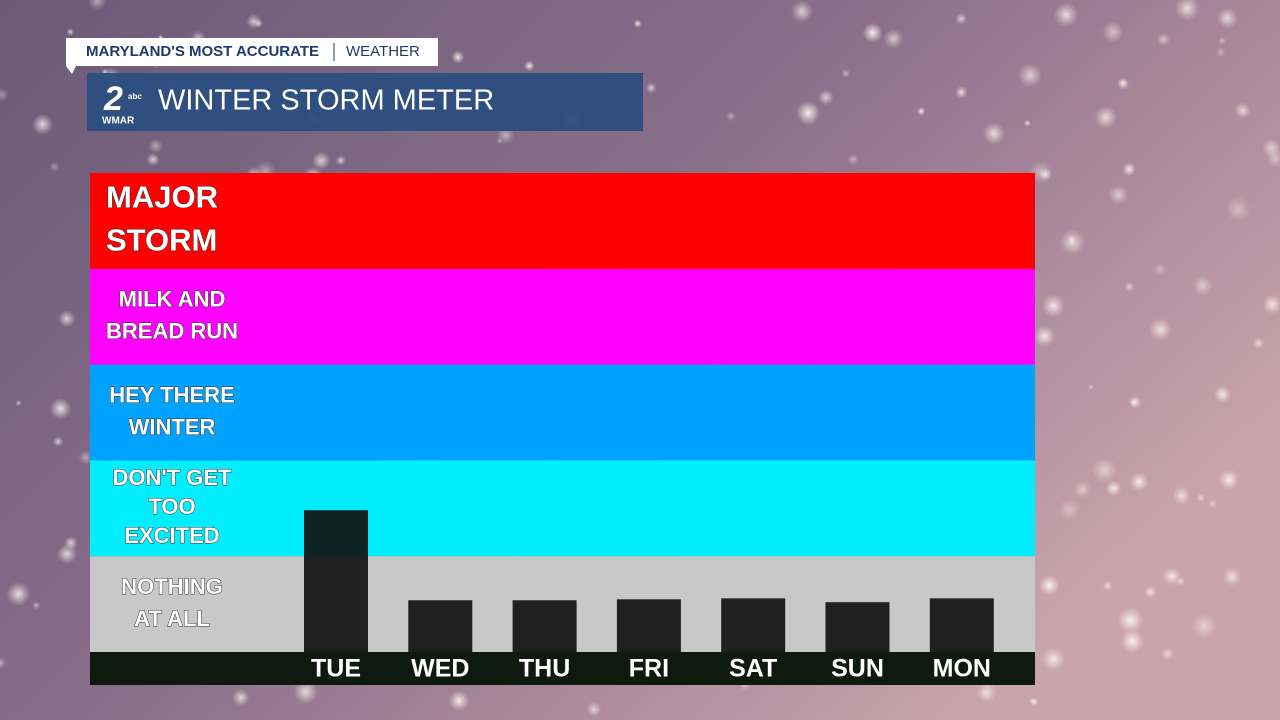 This screenshot has width=1280, height=720. What do you see at coordinates (562, 668) in the screenshot?
I see `day-strip` at bounding box center [562, 668].